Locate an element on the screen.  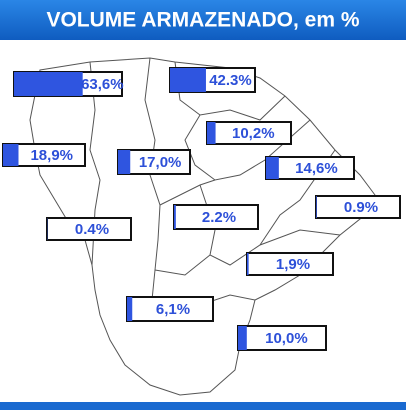
gauge: 0.4% is located at coordinates (89, 229).